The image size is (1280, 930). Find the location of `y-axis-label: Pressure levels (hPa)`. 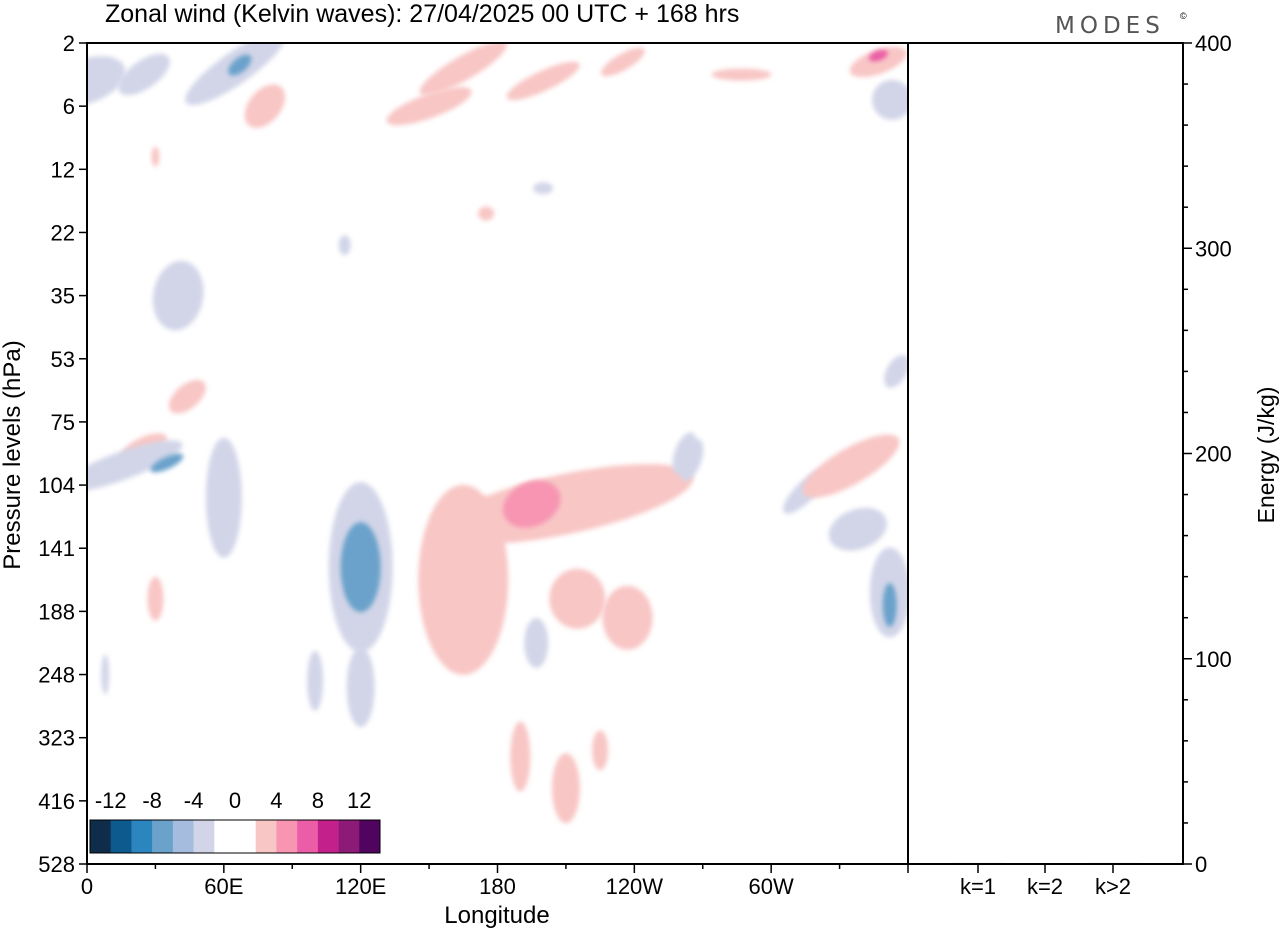

y-axis-label: Pressure levels (hPa) is located at coordinates (13, 454).